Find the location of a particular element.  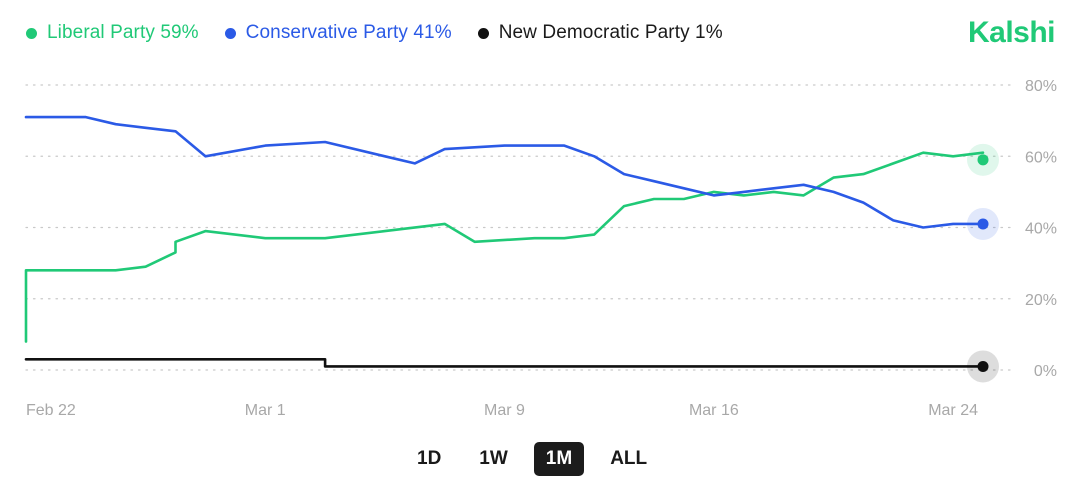

end-markers is located at coordinates (983, 263).